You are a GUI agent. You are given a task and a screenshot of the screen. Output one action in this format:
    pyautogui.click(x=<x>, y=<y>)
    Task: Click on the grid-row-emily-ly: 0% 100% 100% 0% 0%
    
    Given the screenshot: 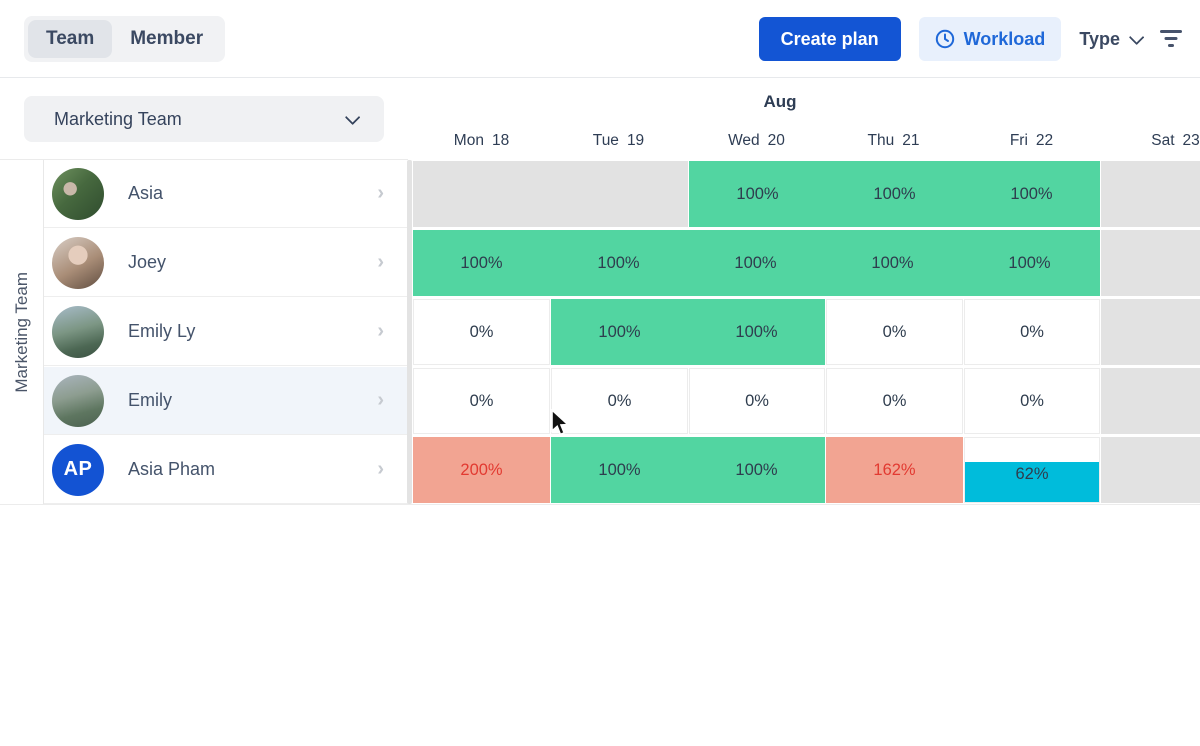 What is the action you would take?
    pyautogui.click(x=806, y=332)
    